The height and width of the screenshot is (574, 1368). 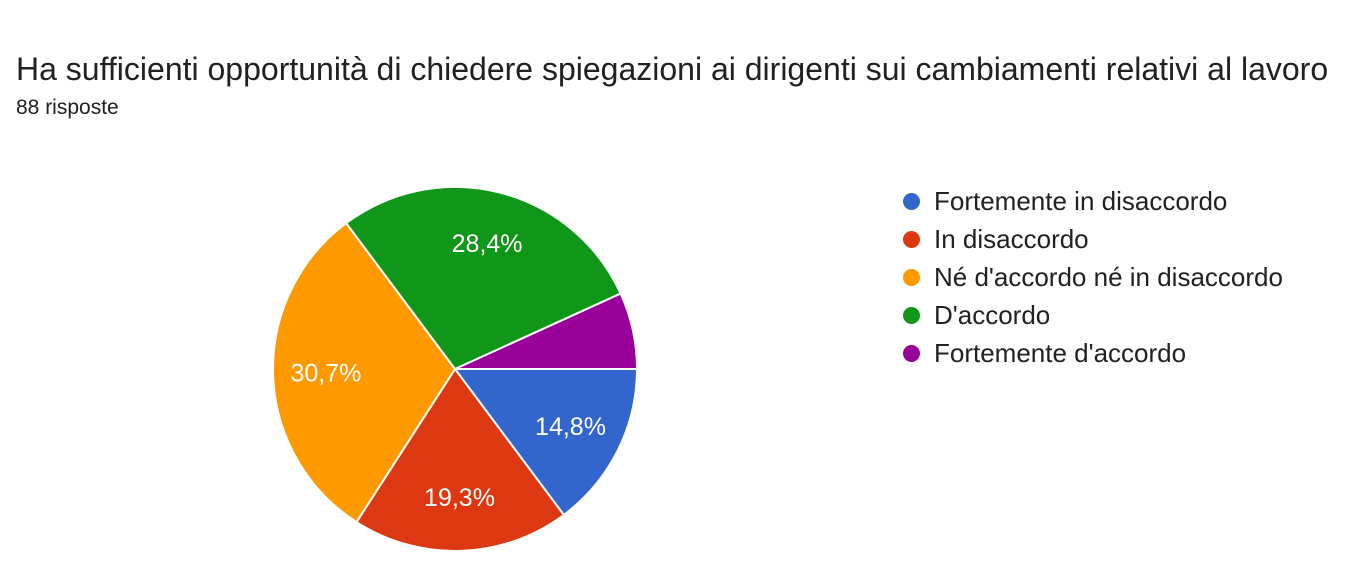 I want to click on responses-count: 88 risposte, so click(x=67, y=107).